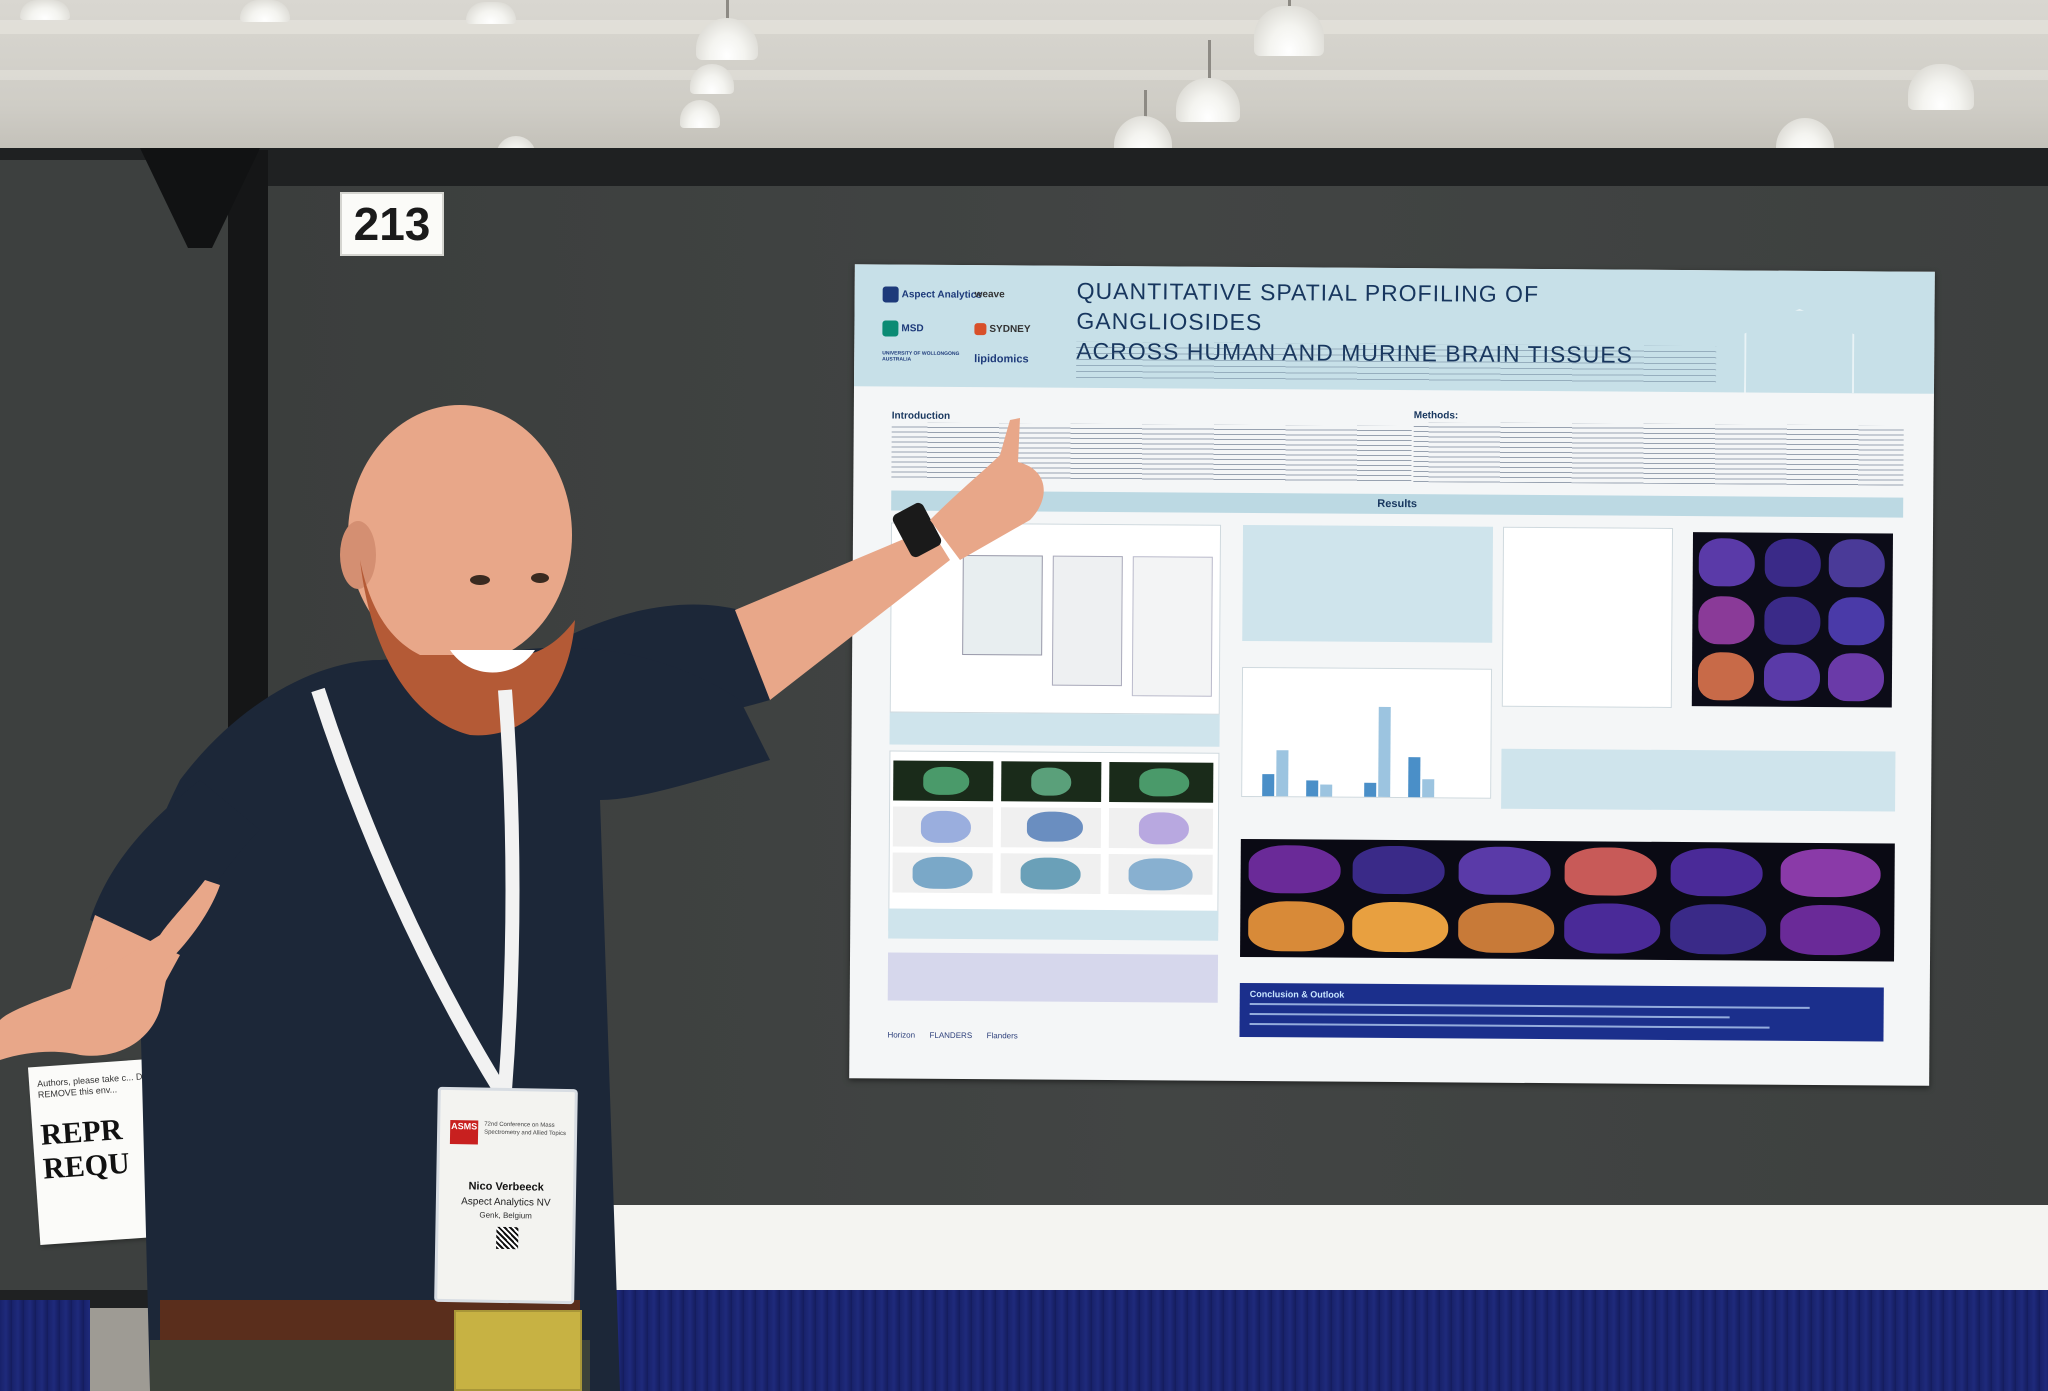  I want to click on acknowledgements-box, so click(1053, 977).